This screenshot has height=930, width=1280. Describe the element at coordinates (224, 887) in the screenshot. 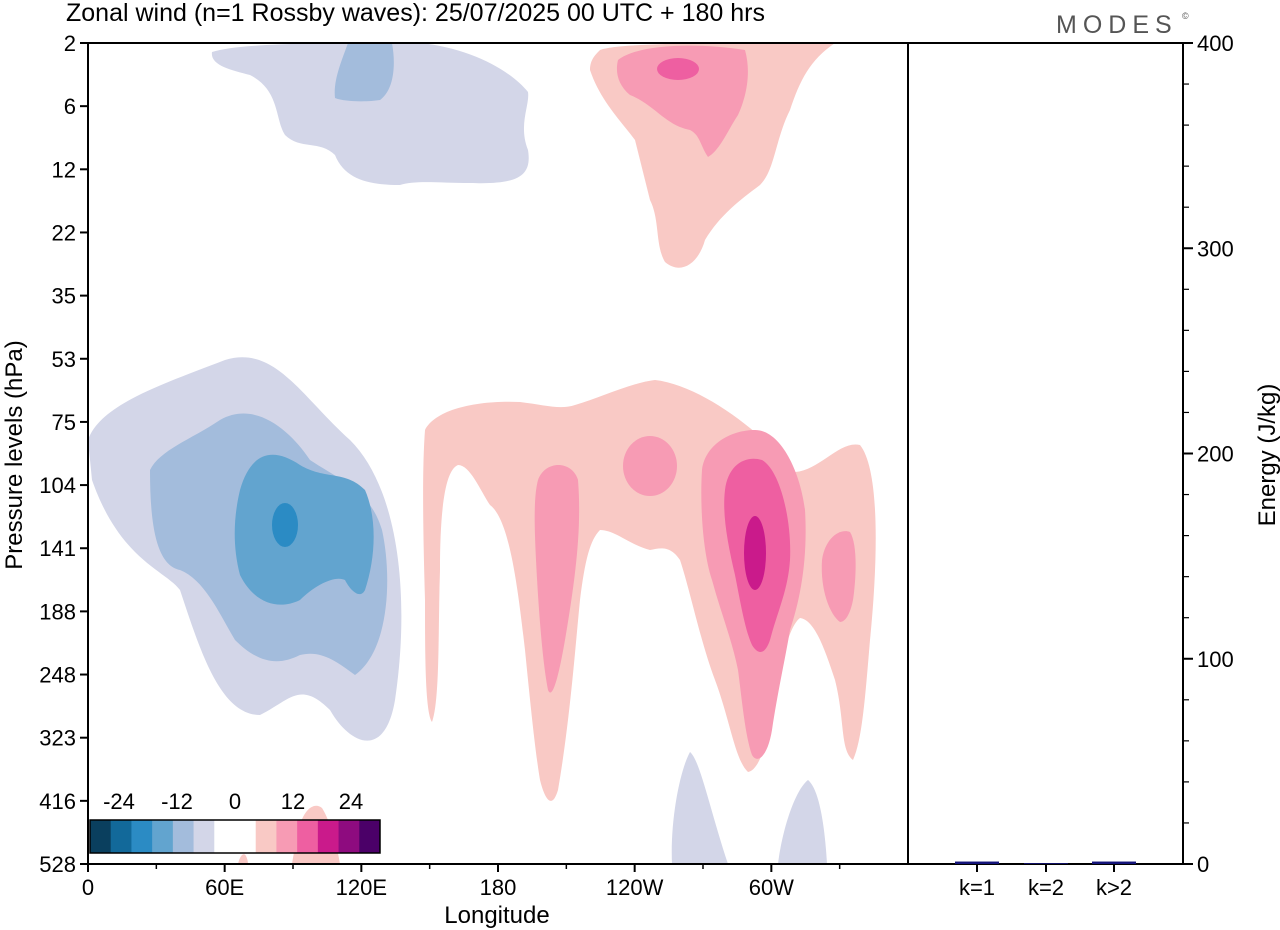

I see `x-tick-label: 60E` at that location.